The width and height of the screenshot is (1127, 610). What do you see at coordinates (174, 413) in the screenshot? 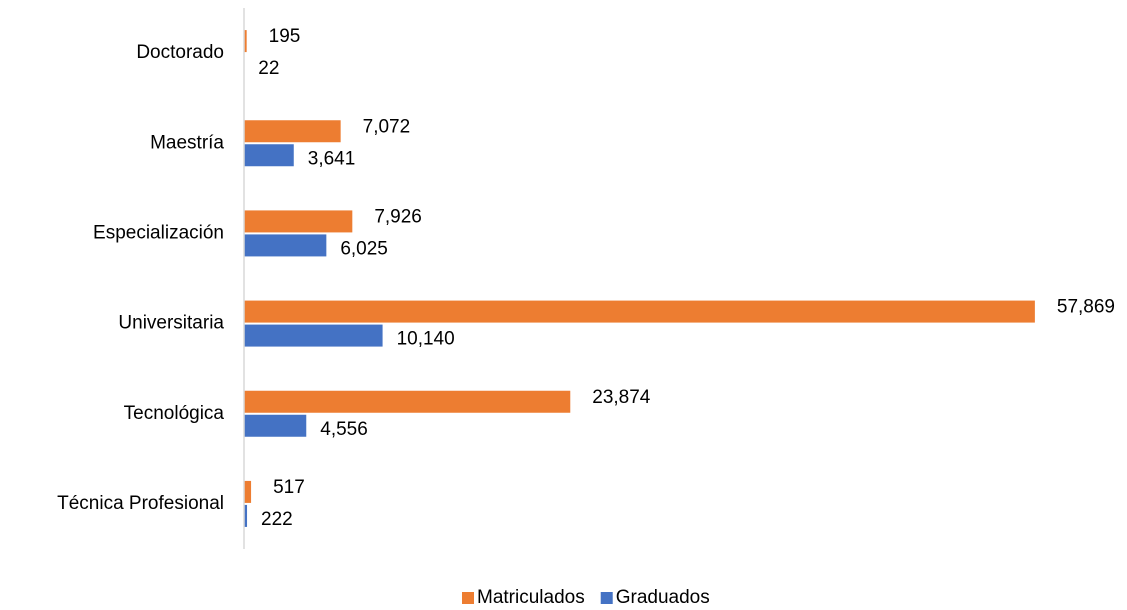
I see `y-tick-label: Tecnológica` at bounding box center [174, 413].